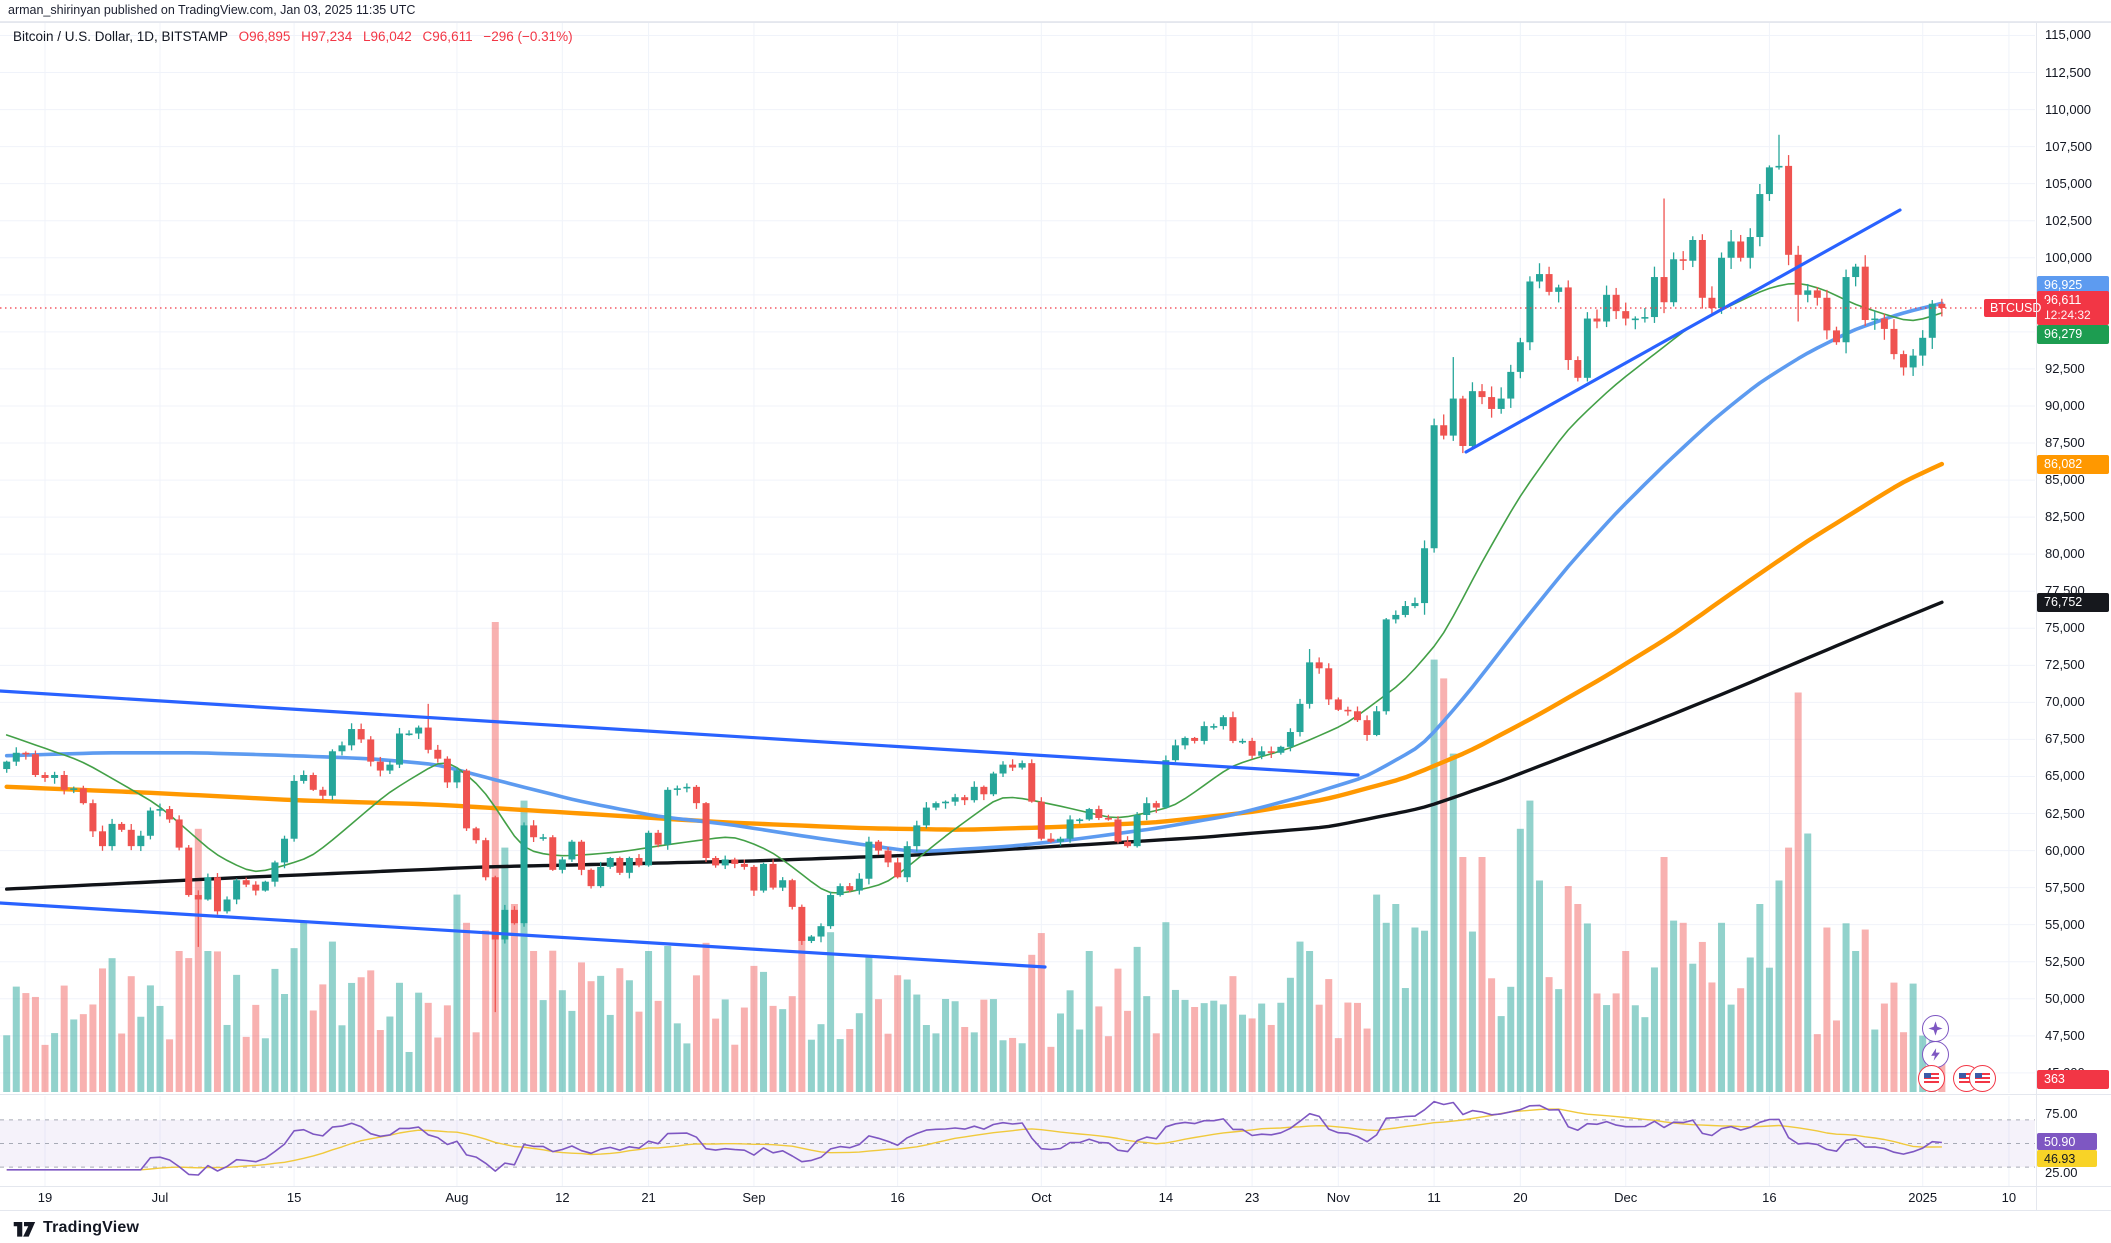 The image size is (2111, 1243). What do you see at coordinates (2009, 1197) in the screenshot?
I see `time-axis-label: 10` at bounding box center [2009, 1197].